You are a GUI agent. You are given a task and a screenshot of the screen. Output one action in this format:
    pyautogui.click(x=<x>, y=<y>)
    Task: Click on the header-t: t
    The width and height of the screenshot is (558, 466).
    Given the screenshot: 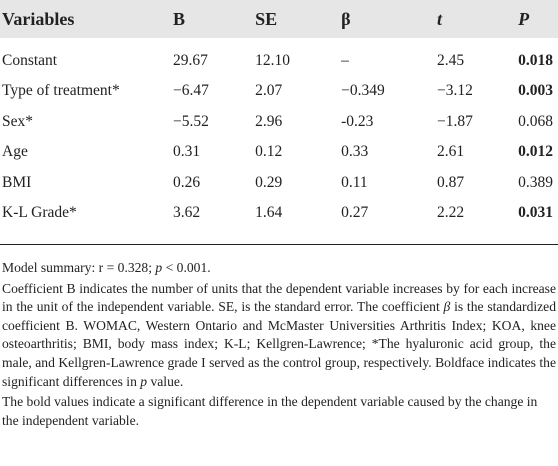 What is the action you would take?
    pyautogui.click(x=439, y=18)
    